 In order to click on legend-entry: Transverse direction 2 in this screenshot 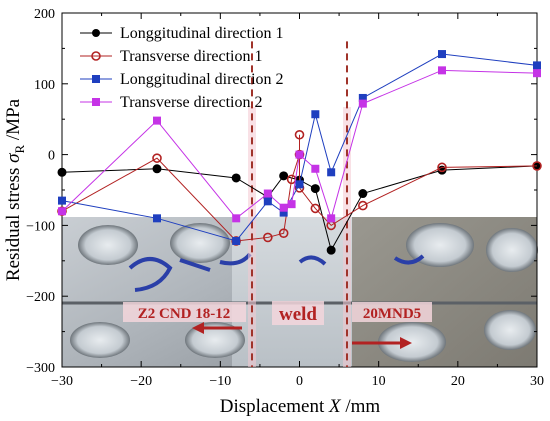, I will do `click(171, 102)`.